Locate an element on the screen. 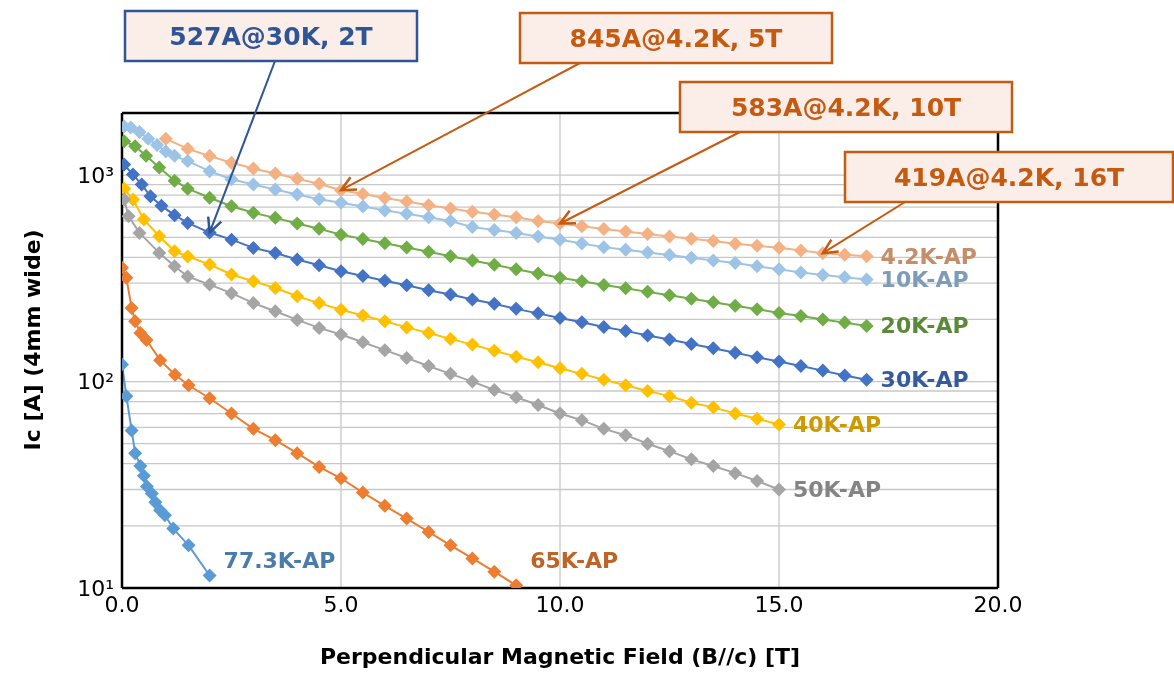  series-label: 50K-AP is located at coordinates (837, 490).